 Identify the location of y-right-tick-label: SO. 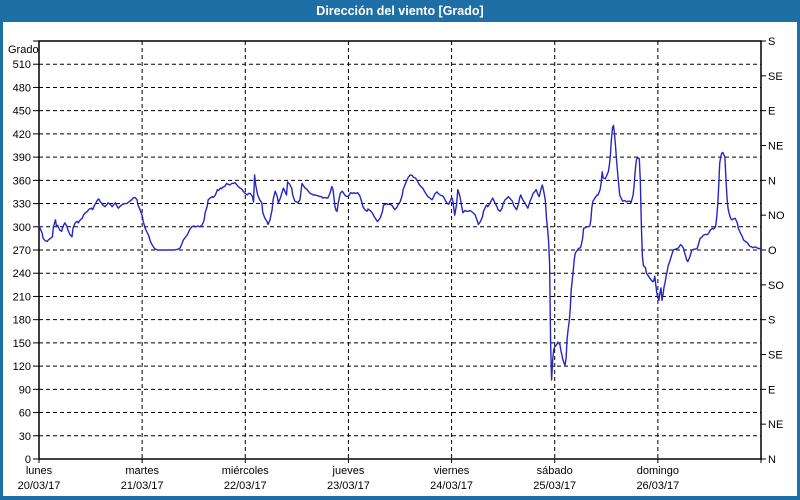
(776, 286).